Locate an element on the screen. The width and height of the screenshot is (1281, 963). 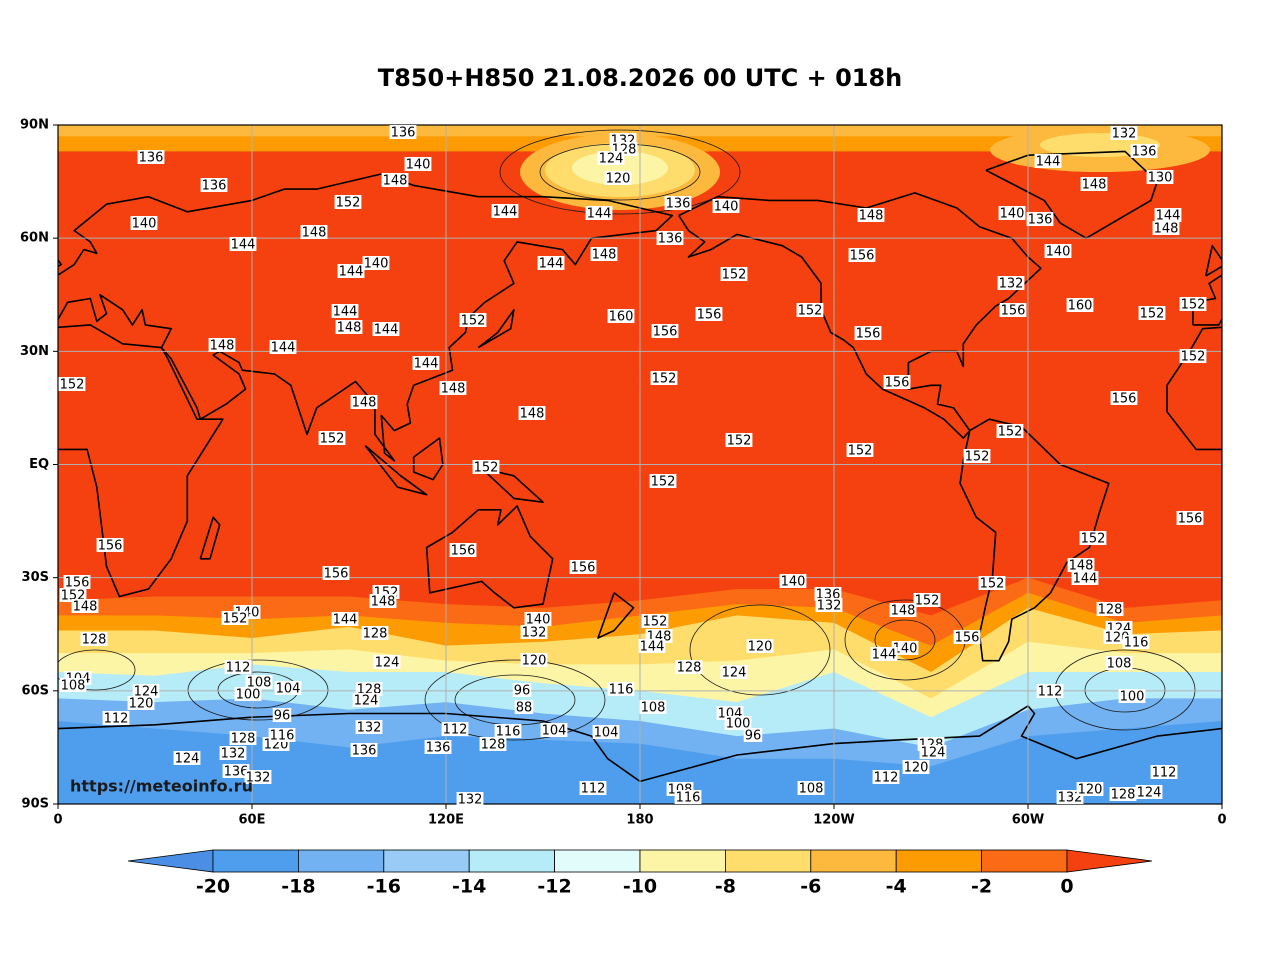
contour-label: 108 is located at coordinates (259, 683).